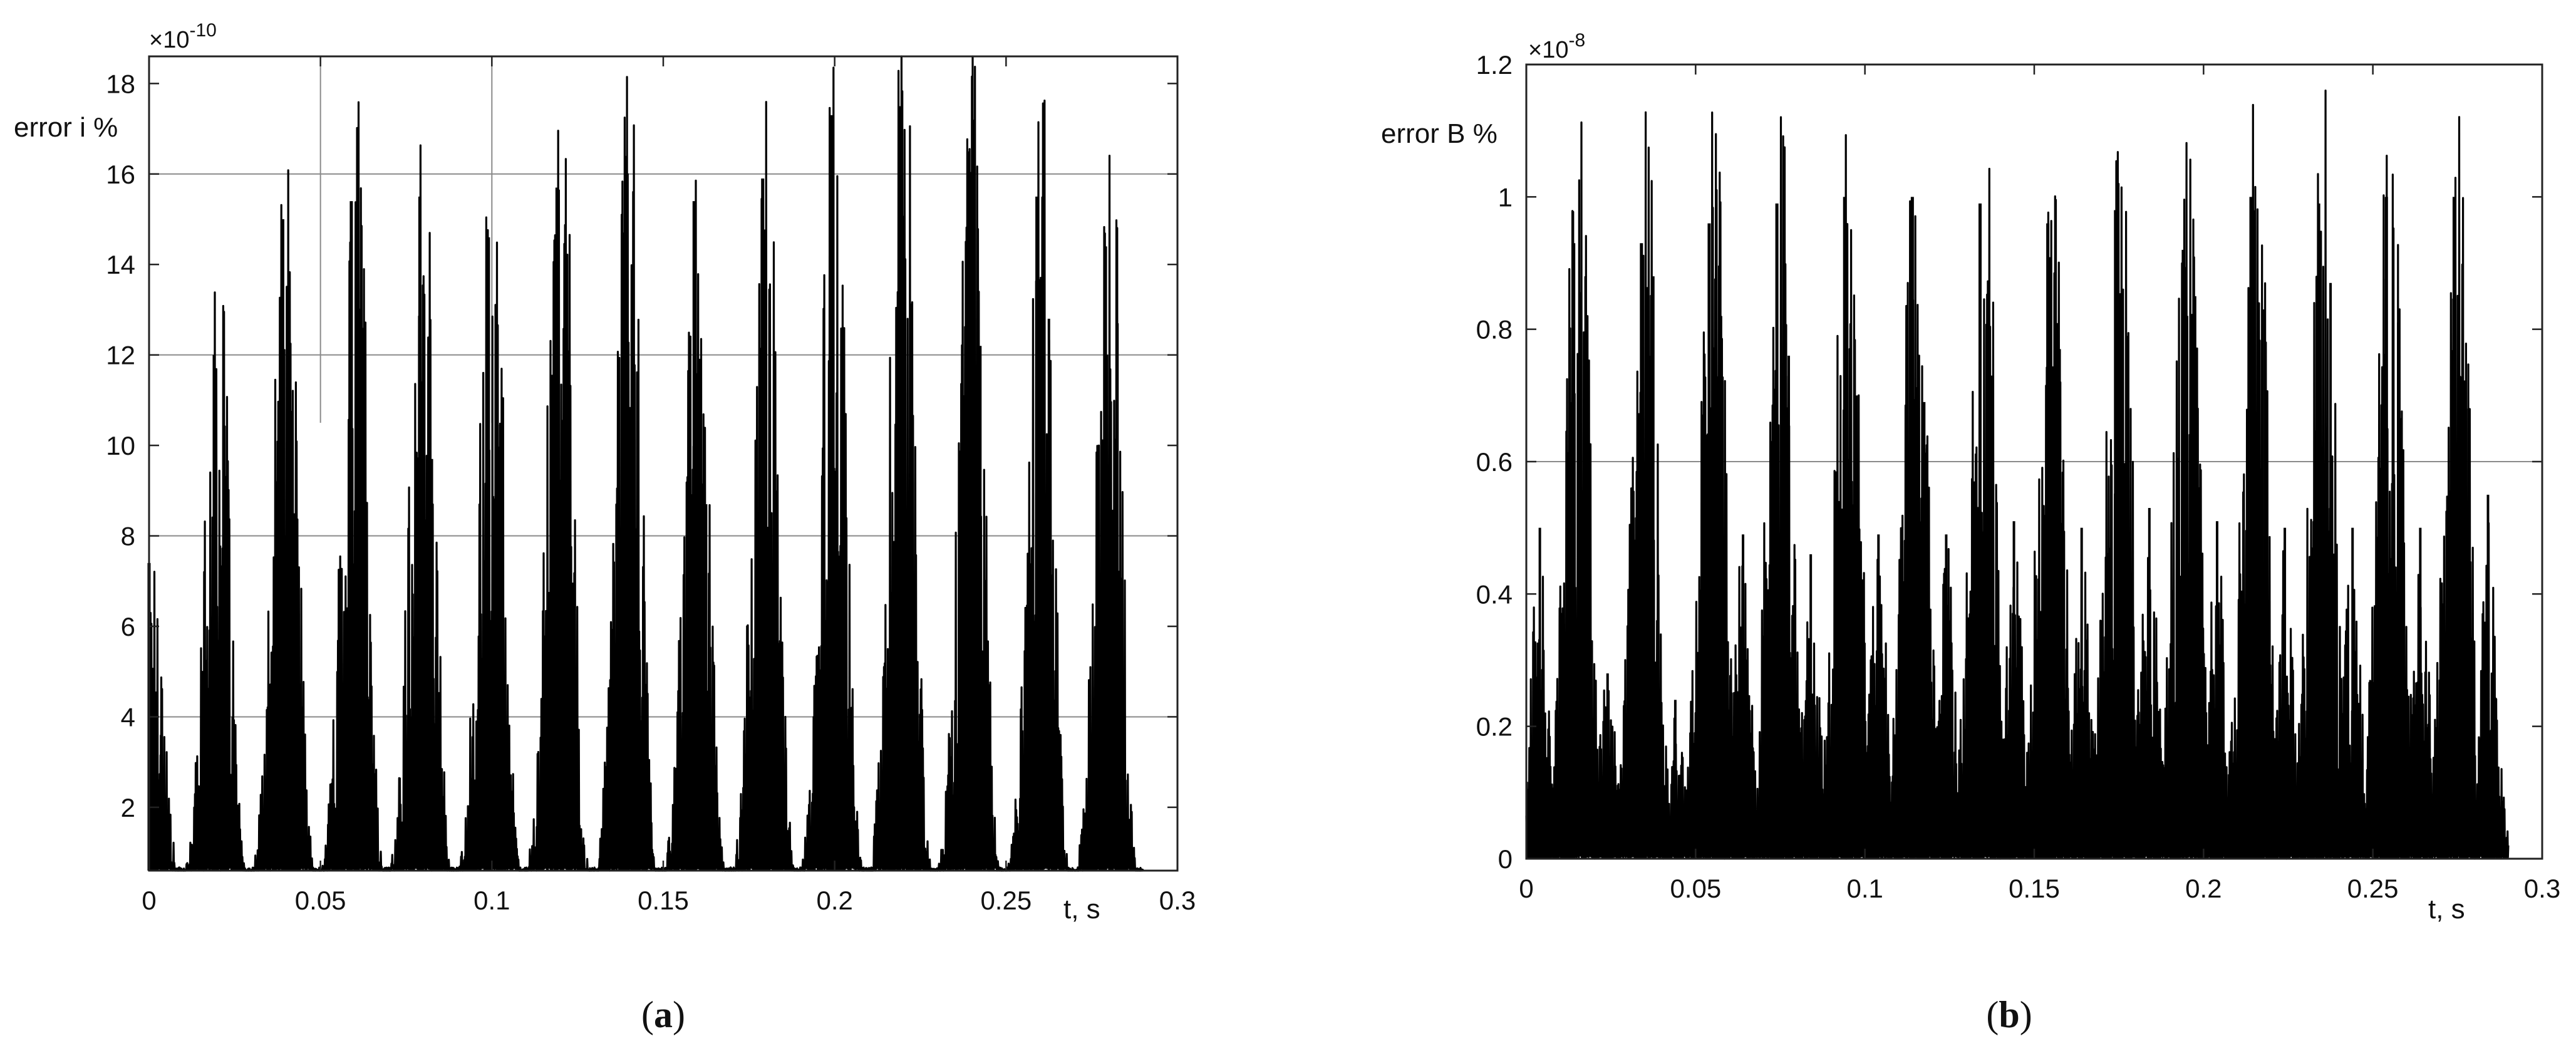  Describe the element at coordinates (1494, 727) in the screenshot. I see `y-tick-label: 0.2` at that location.